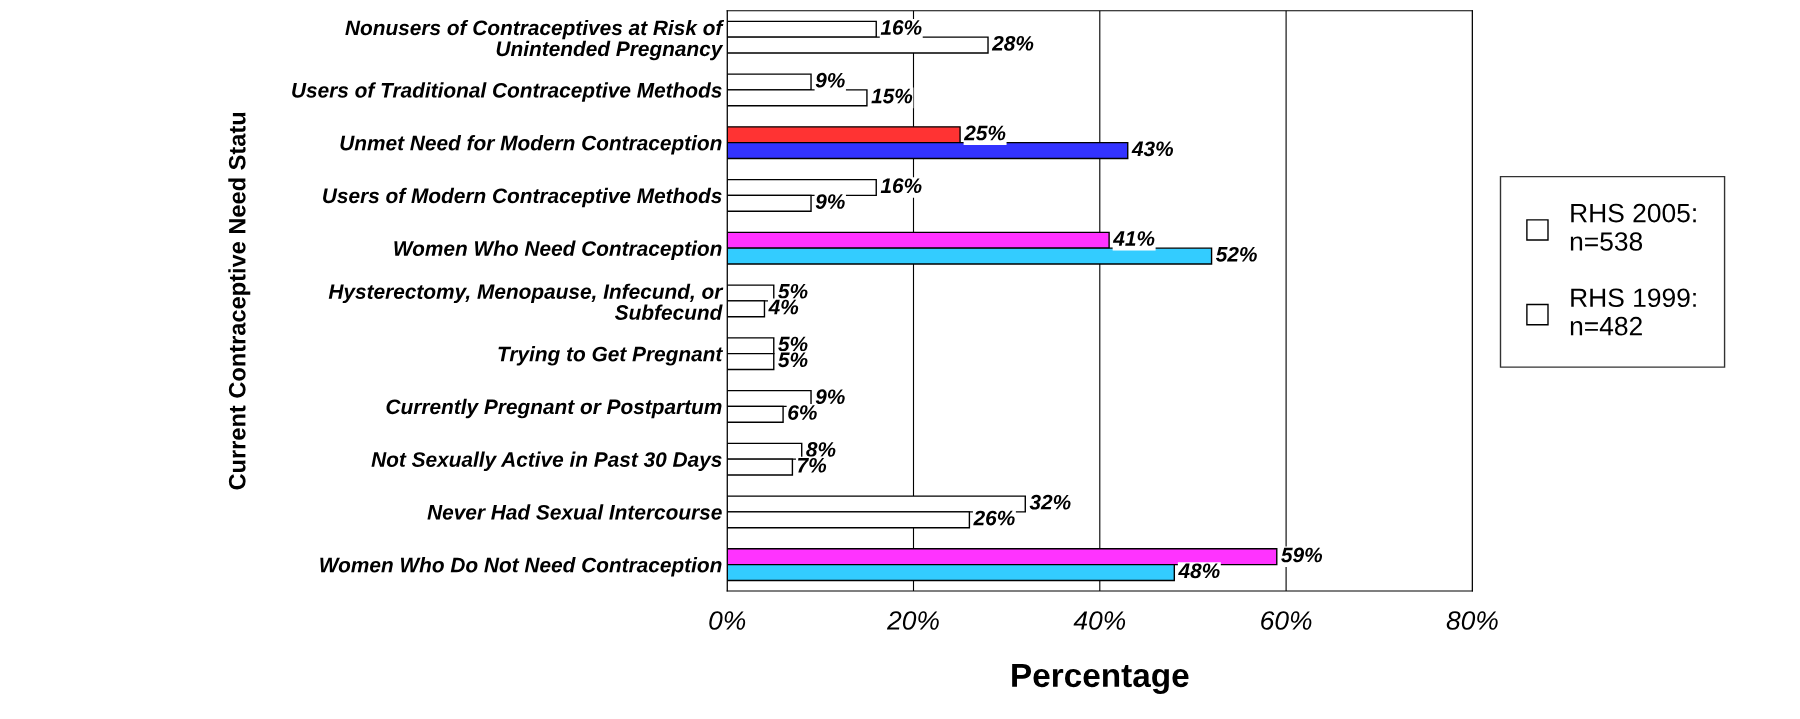 The image size is (1800, 719). What do you see at coordinates (521, 567) in the screenshot?
I see `y-tick-label: Women Who Do Not Need Contraception` at bounding box center [521, 567].